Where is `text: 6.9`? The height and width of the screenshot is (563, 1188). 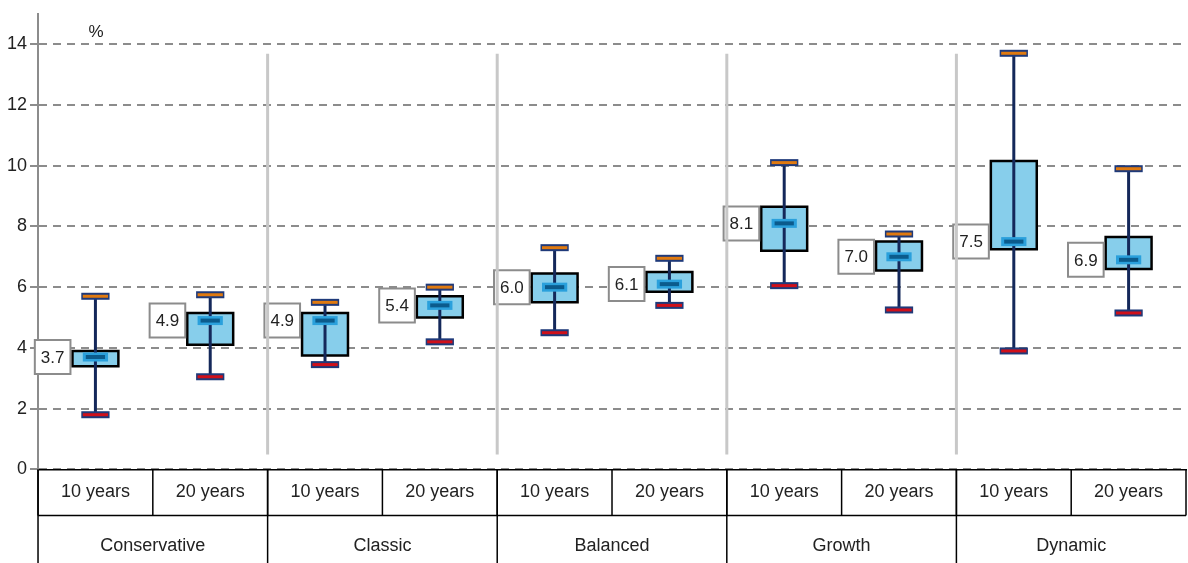
text: 6.9 is located at coordinates (1086, 260).